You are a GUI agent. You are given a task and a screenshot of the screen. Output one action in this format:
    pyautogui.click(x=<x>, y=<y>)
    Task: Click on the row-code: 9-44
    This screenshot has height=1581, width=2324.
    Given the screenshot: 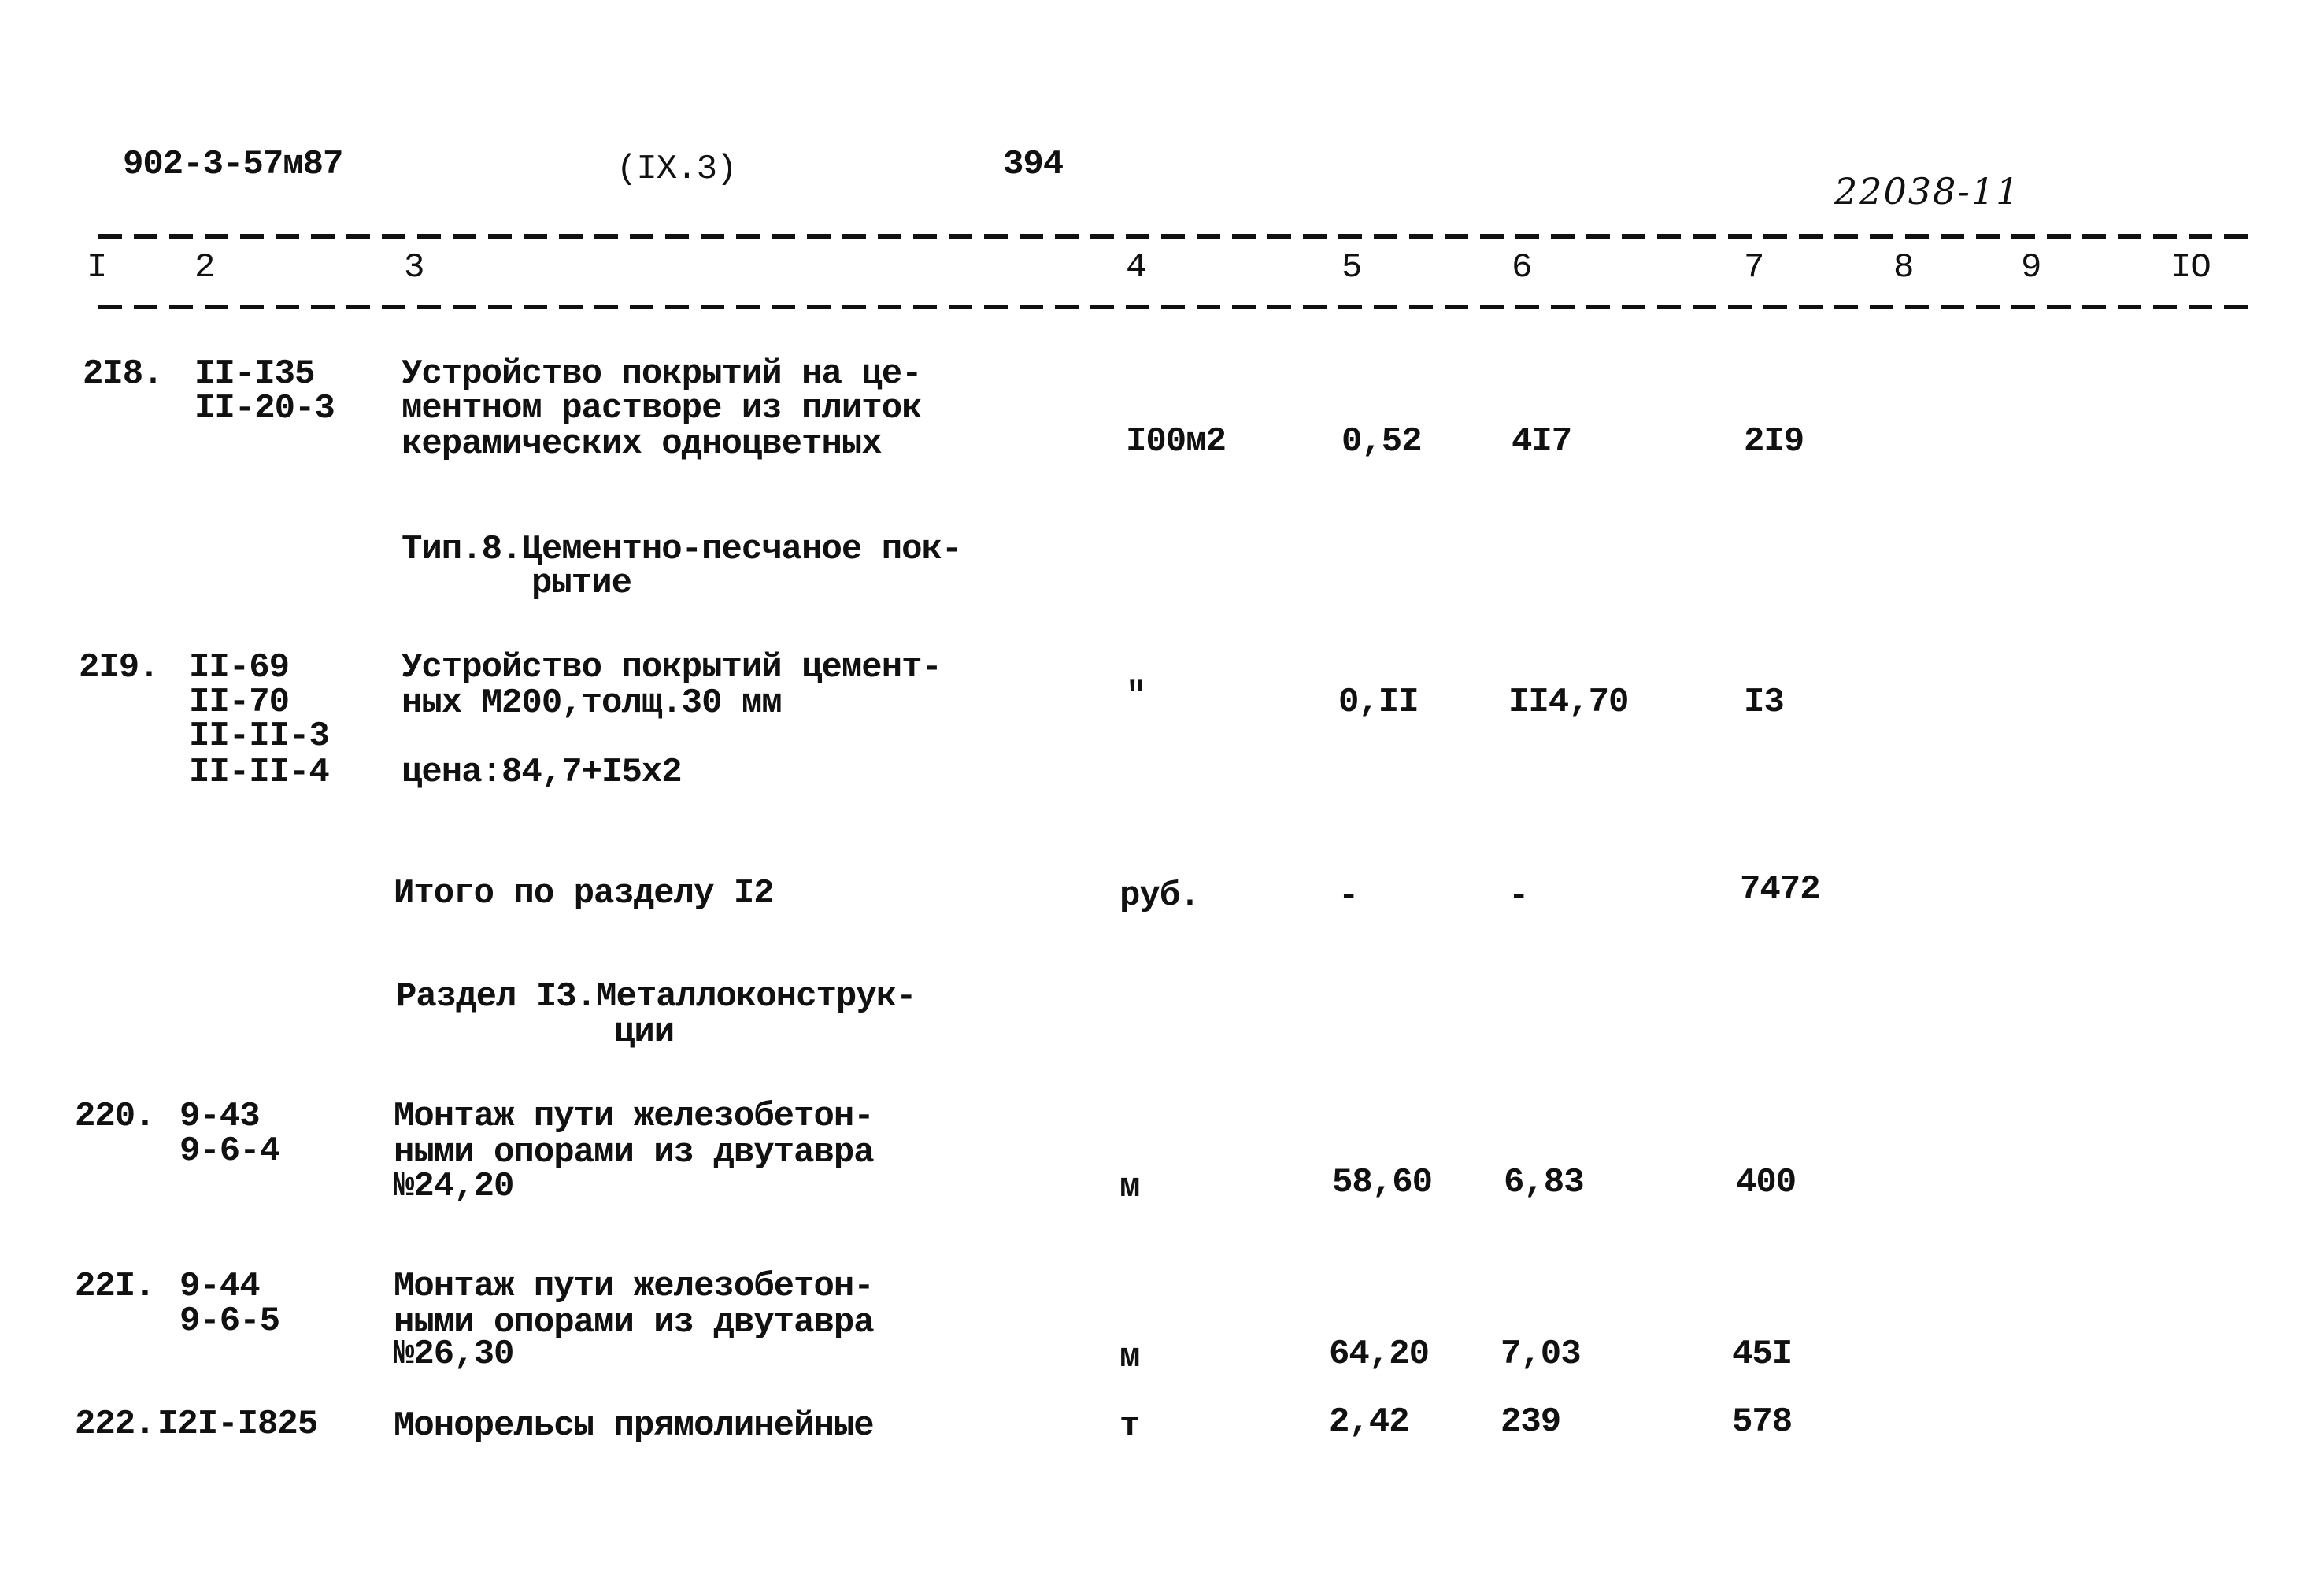 What is the action you would take?
    pyautogui.click(x=220, y=1286)
    